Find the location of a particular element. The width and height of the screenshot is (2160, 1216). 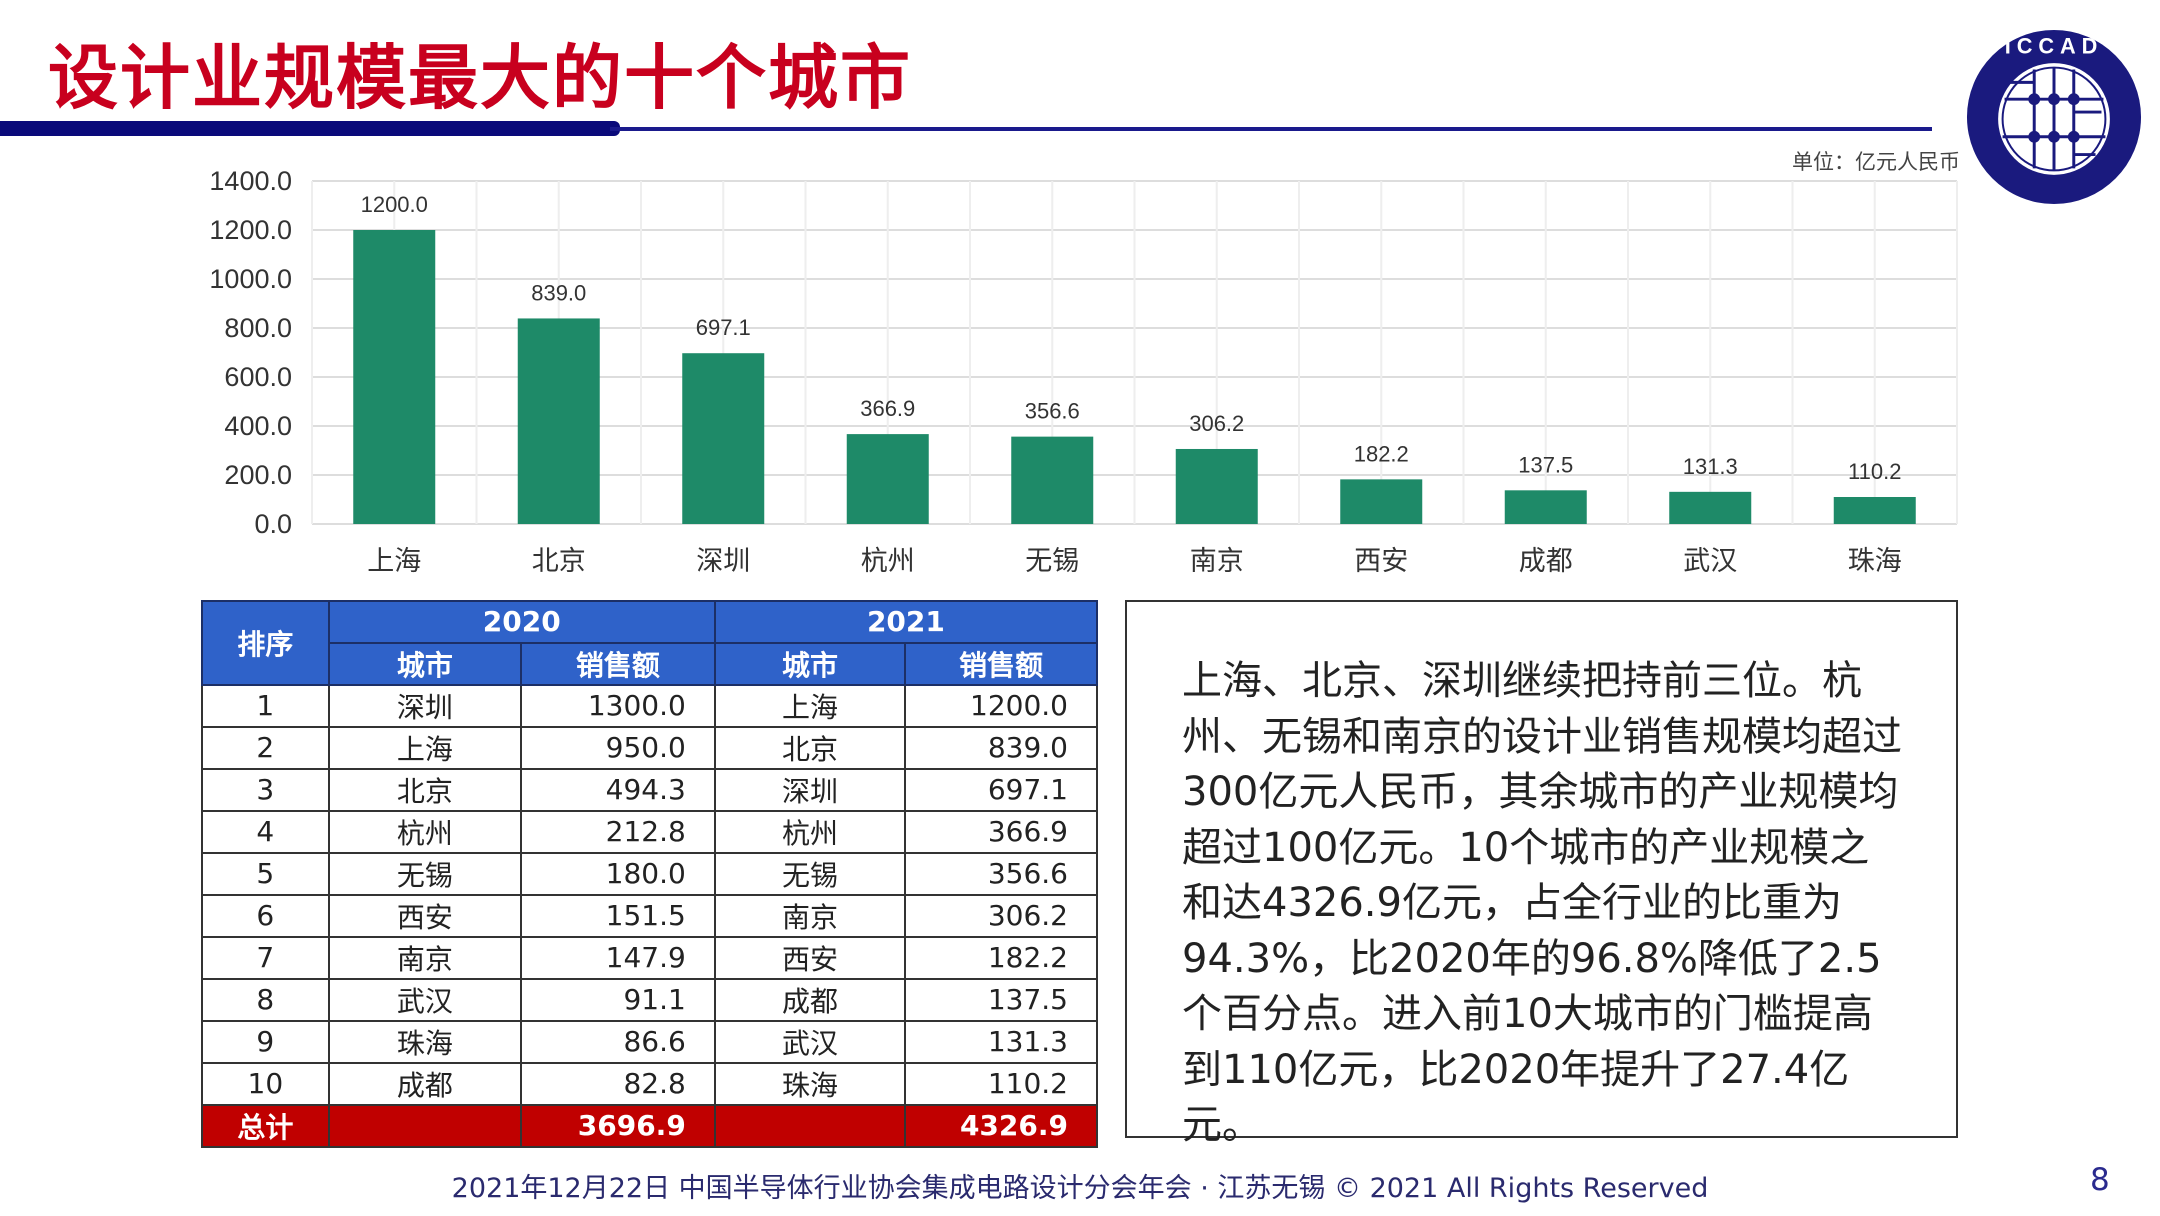

sales-cell: 306.2 is located at coordinates (1001, 915).